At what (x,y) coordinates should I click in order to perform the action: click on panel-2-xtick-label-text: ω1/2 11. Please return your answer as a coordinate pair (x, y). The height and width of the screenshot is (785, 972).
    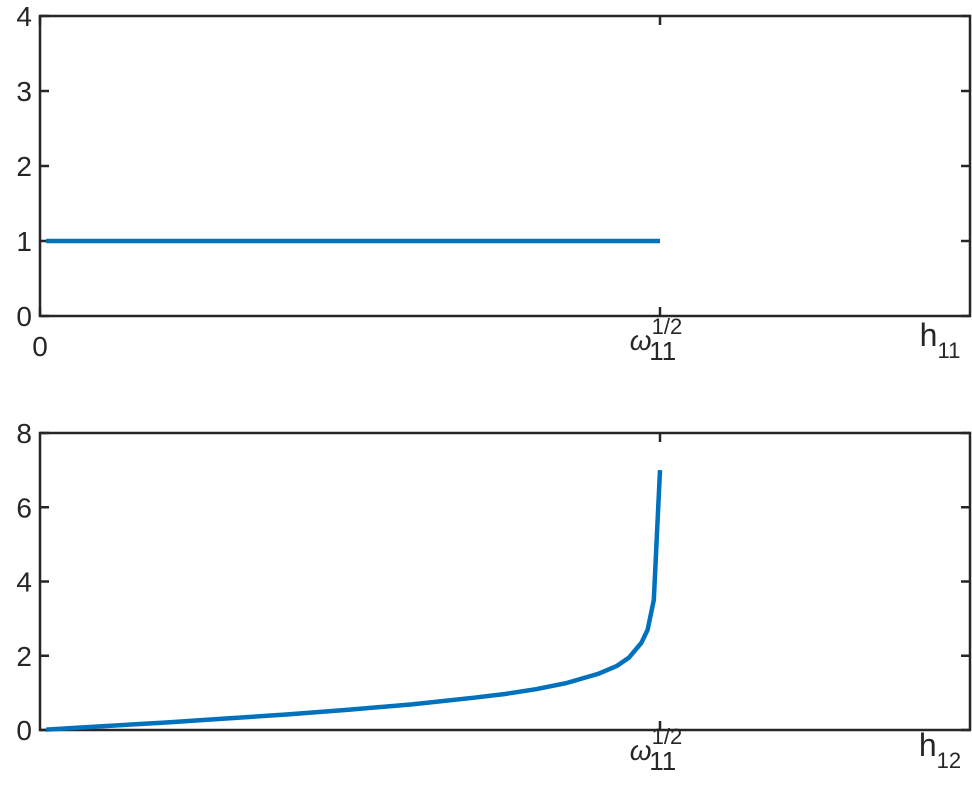
    Looking at the image, I should click on (656, 750).